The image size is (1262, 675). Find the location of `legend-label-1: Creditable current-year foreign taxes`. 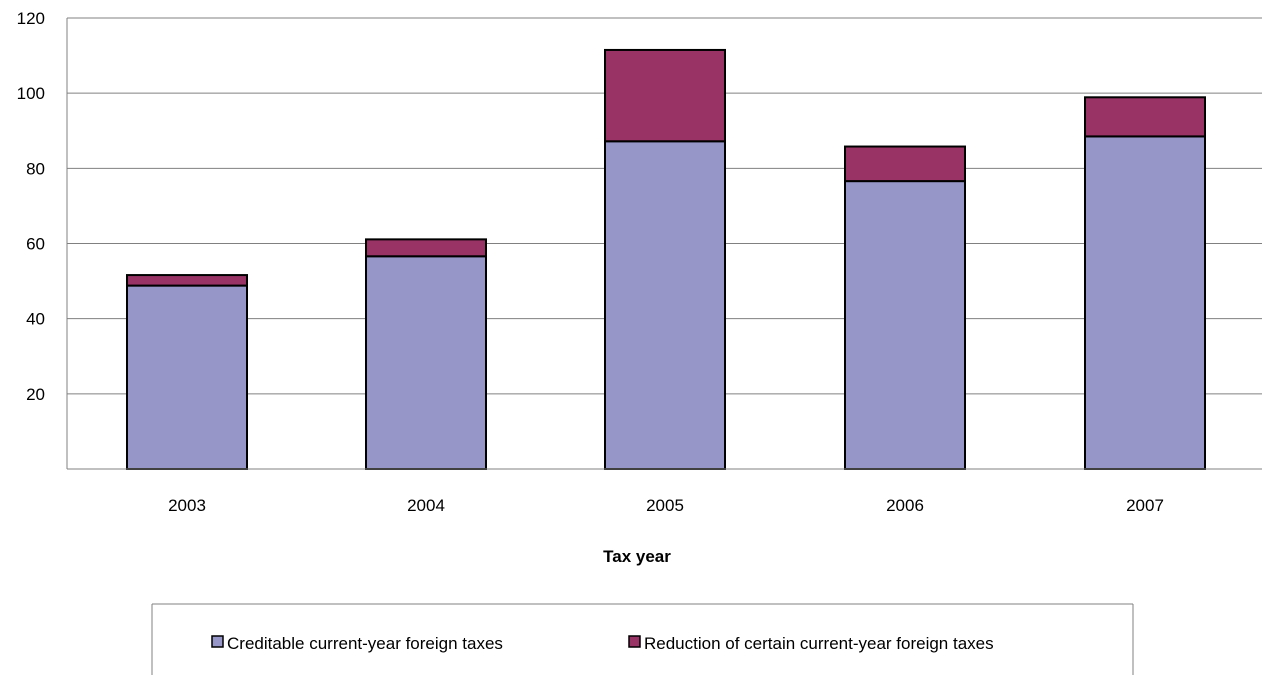

legend-label-1: Creditable current-year foreign taxes is located at coordinates (365, 643).